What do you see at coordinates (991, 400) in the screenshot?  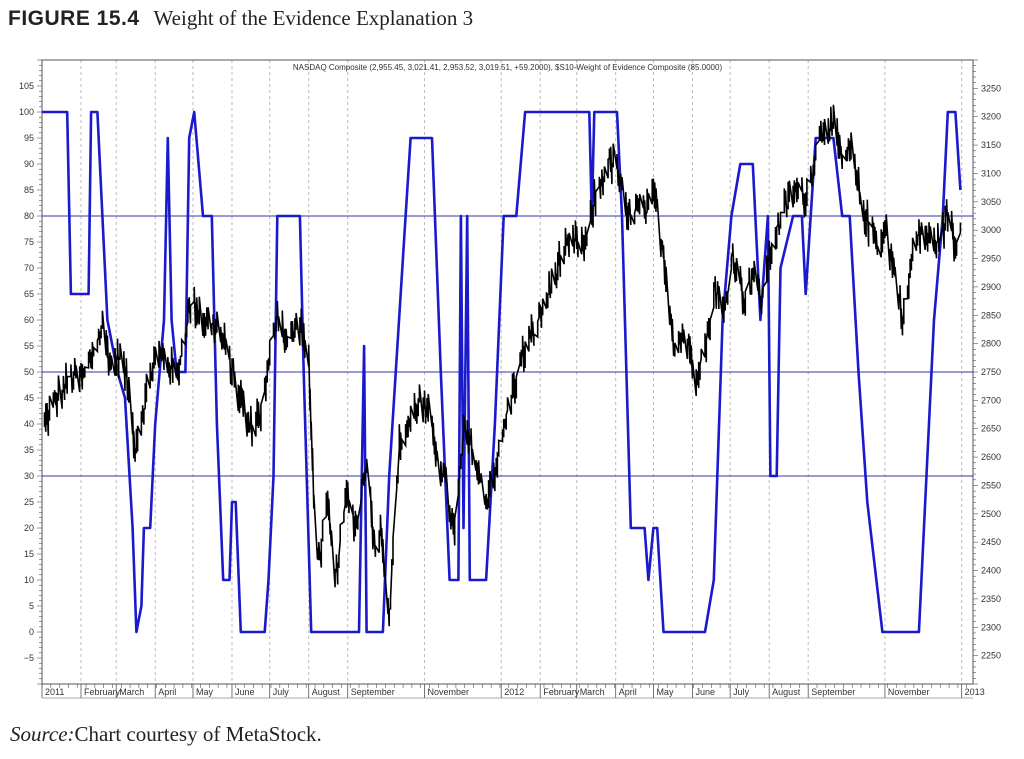 I see `right-axis-tick-label: 2700` at bounding box center [991, 400].